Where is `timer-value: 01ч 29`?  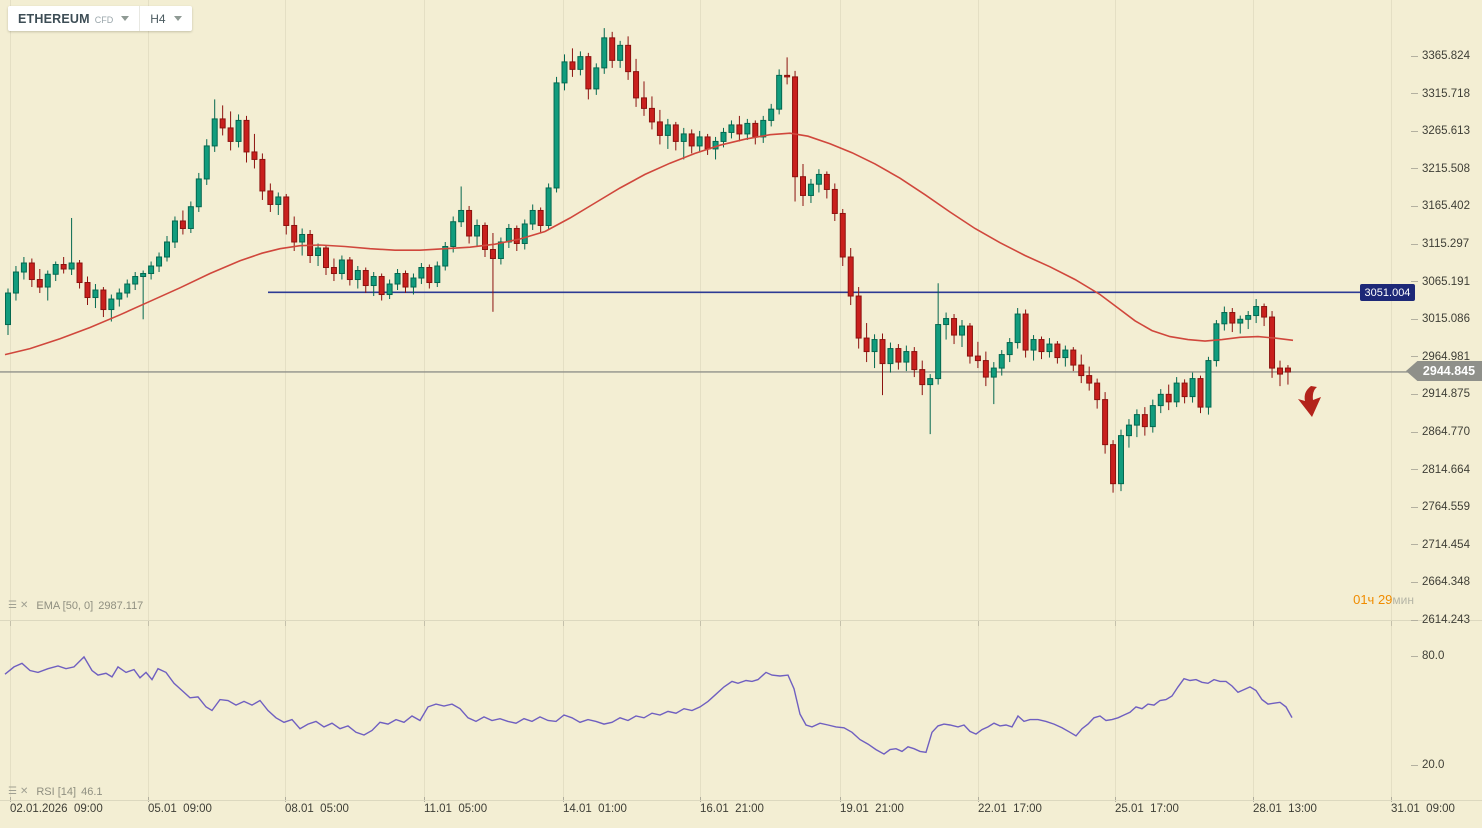 timer-value: 01ч 29 is located at coordinates (1373, 599).